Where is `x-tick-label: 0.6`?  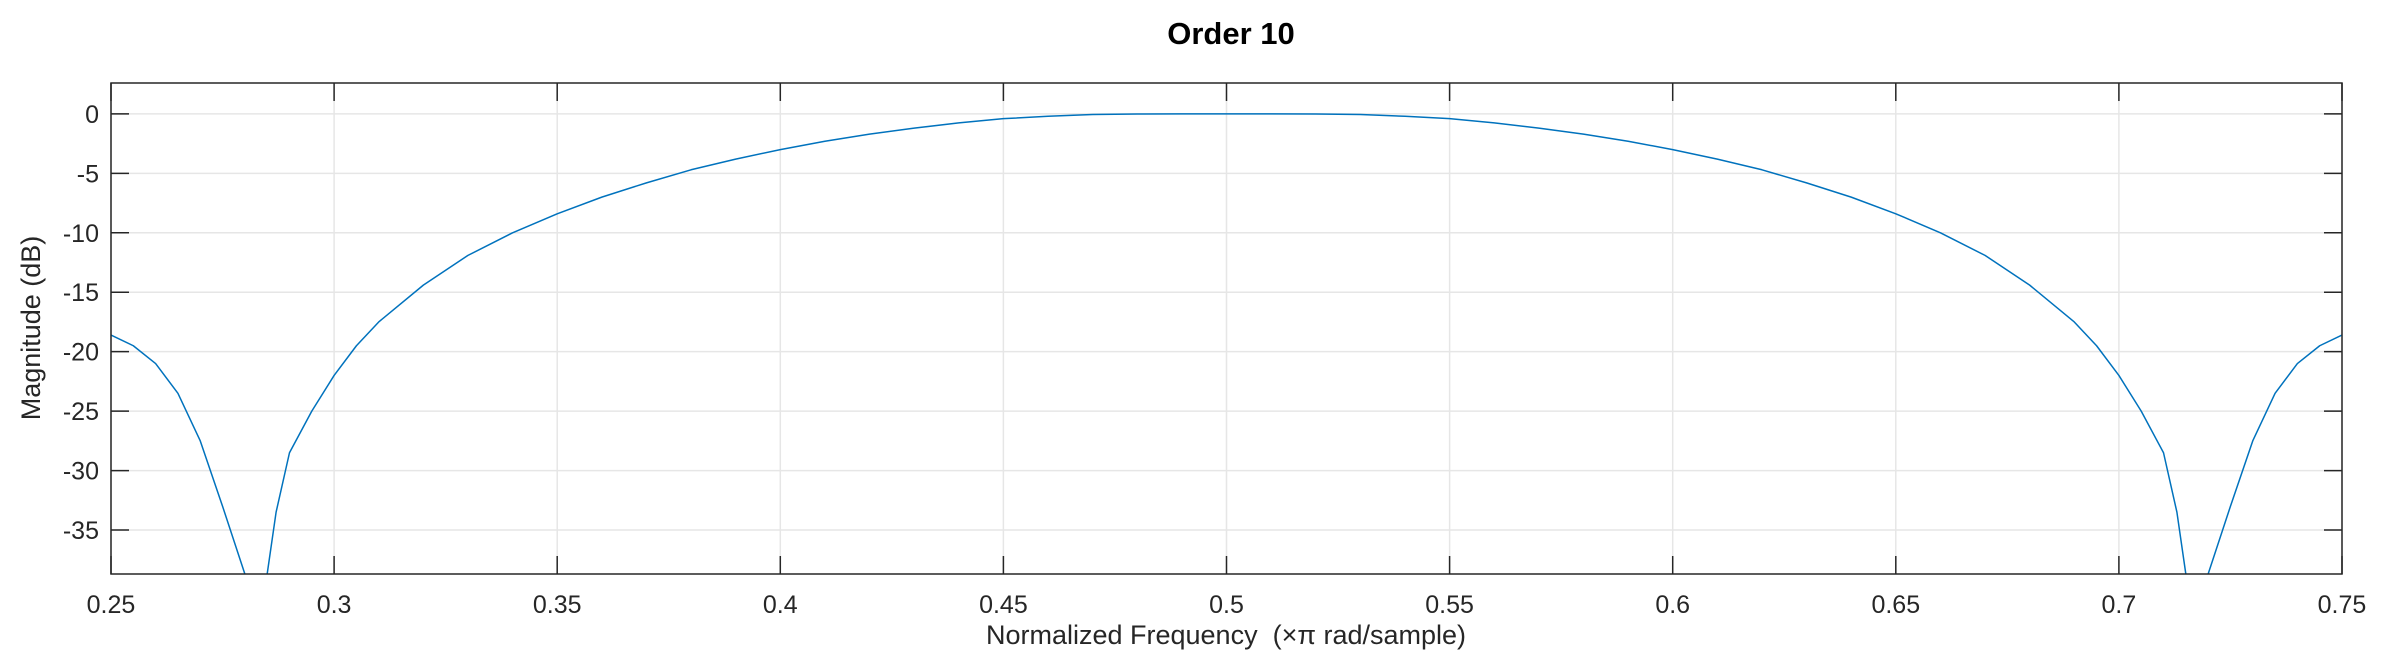
x-tick-label: 0.6 is located at coordinates (1672, 605).